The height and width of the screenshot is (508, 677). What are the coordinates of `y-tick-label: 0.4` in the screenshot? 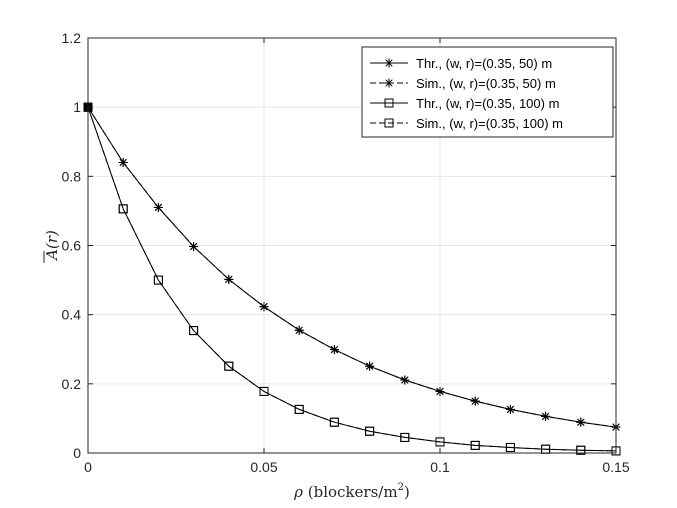 It's located at (72, 315).